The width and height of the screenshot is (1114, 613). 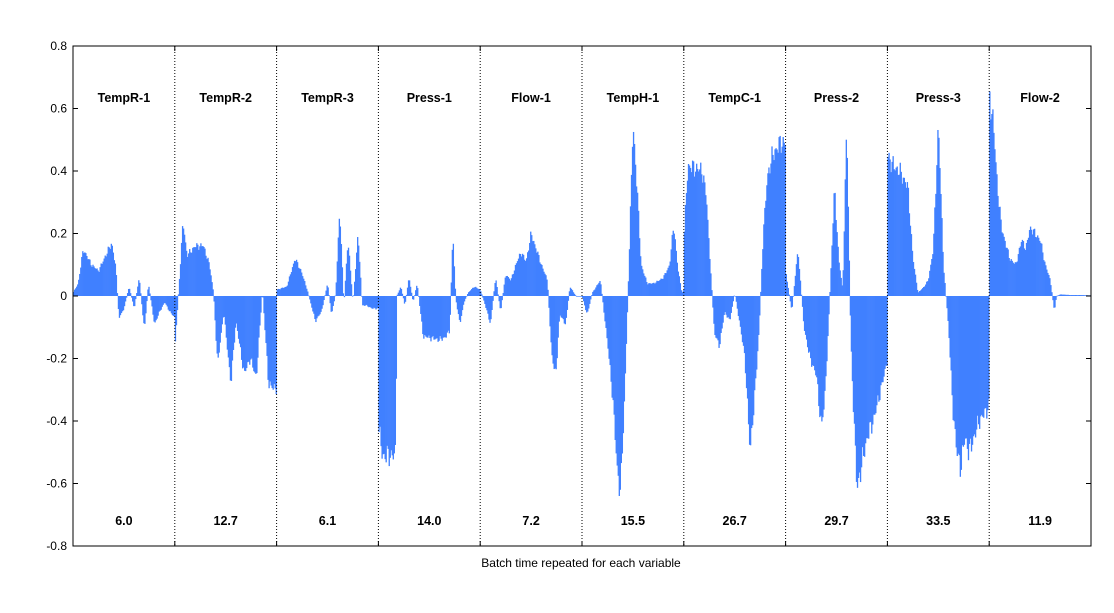 What do you see at coordinates (63, 296) in the screenshot?
I see `y-tick-label: 0` at bounding box center [63, 296].